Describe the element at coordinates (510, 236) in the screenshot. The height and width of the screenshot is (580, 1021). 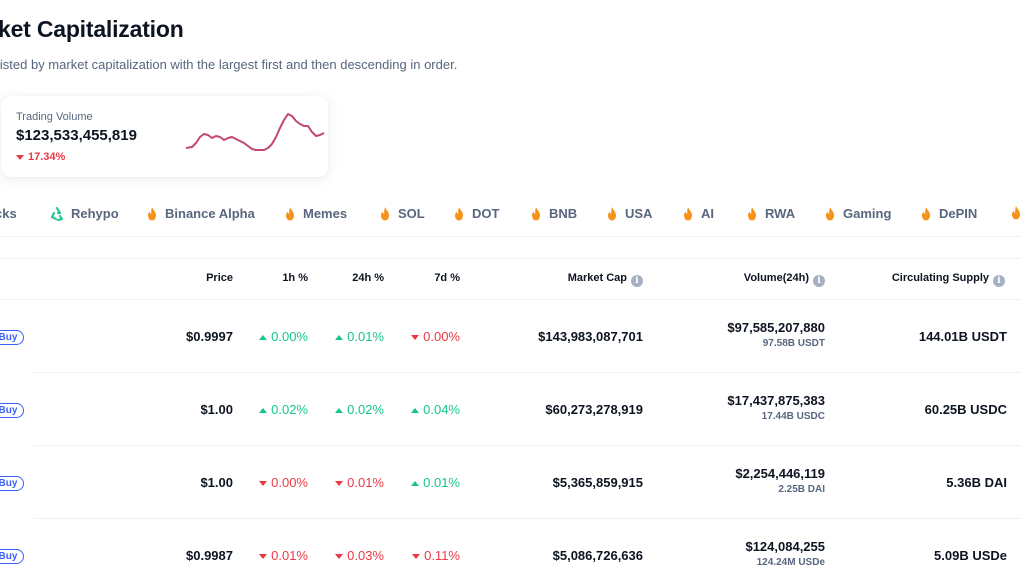
I see `divider` at that location.